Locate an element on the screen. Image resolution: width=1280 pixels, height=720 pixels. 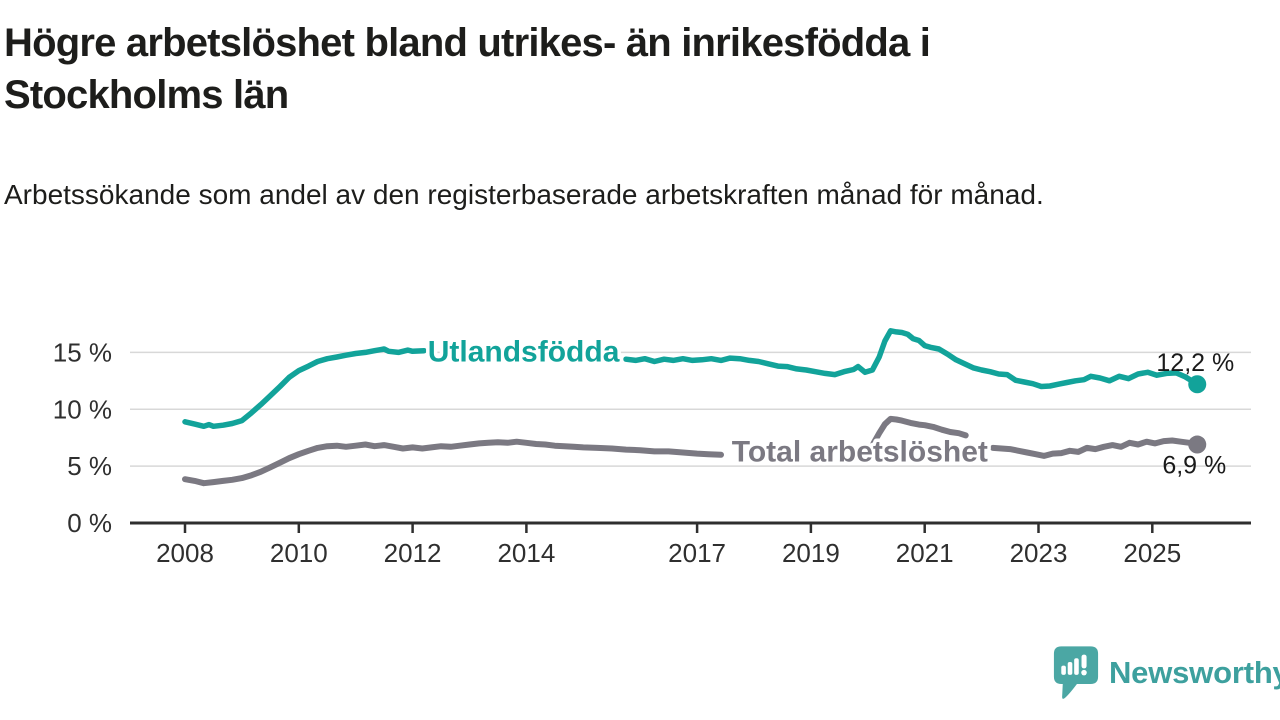
x-axis-tick-label: 2021 is located at coordinates (925, 553).